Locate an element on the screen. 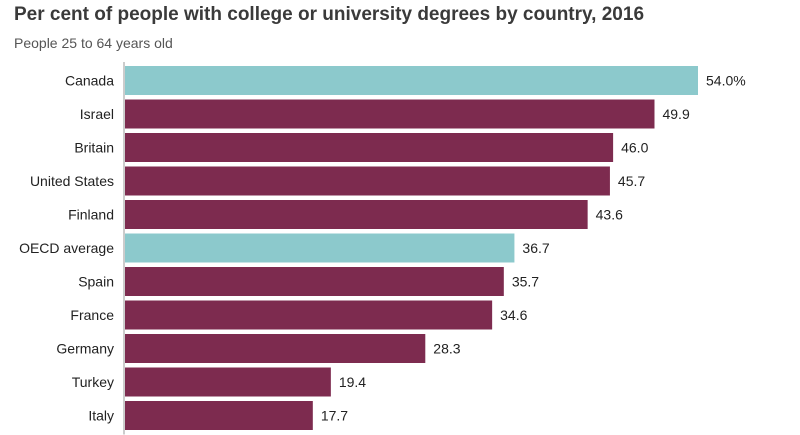 The width and height of the screenshot is (800, 435). bar-israel is located at coordinates (390, 114).